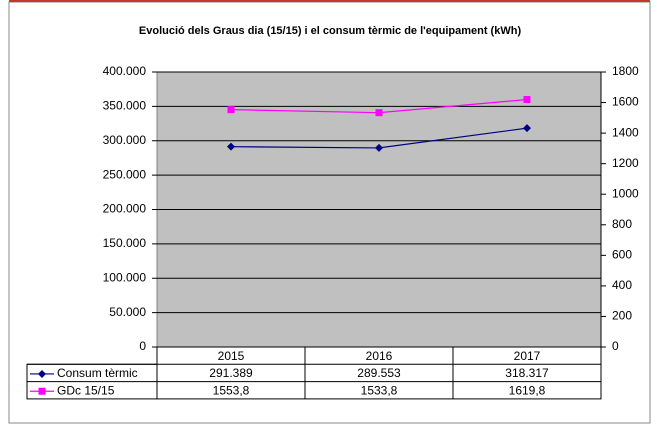 The height and width of the screenshot is (429, 657). I want to click on data-label: 289.553, so click(379, 373).